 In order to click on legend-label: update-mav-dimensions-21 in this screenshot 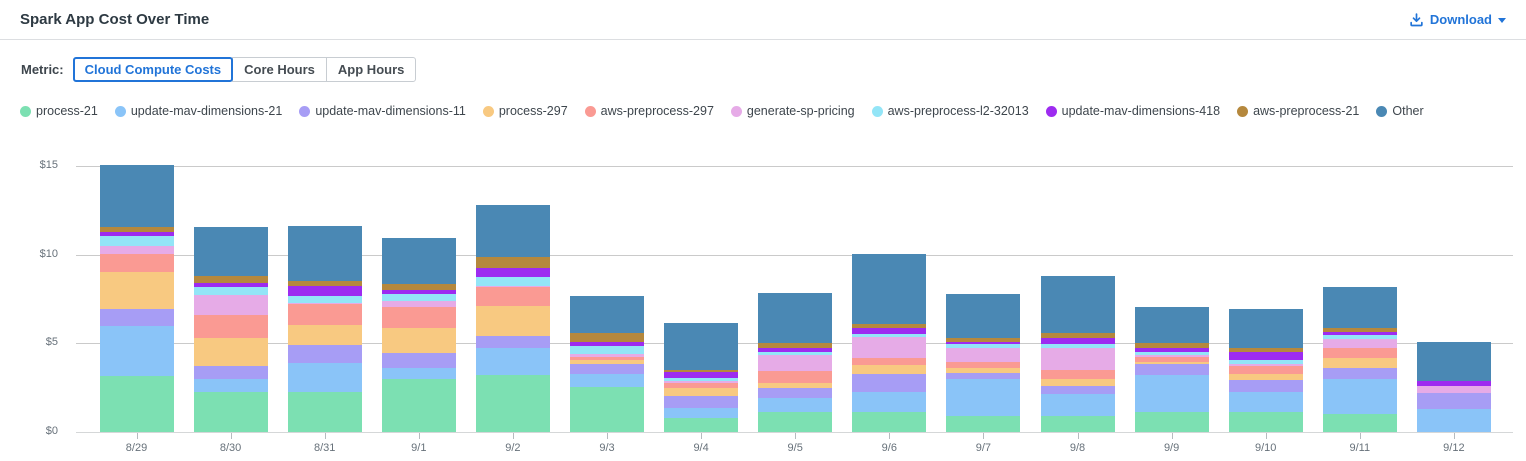, I will do `click(206, 111)`.